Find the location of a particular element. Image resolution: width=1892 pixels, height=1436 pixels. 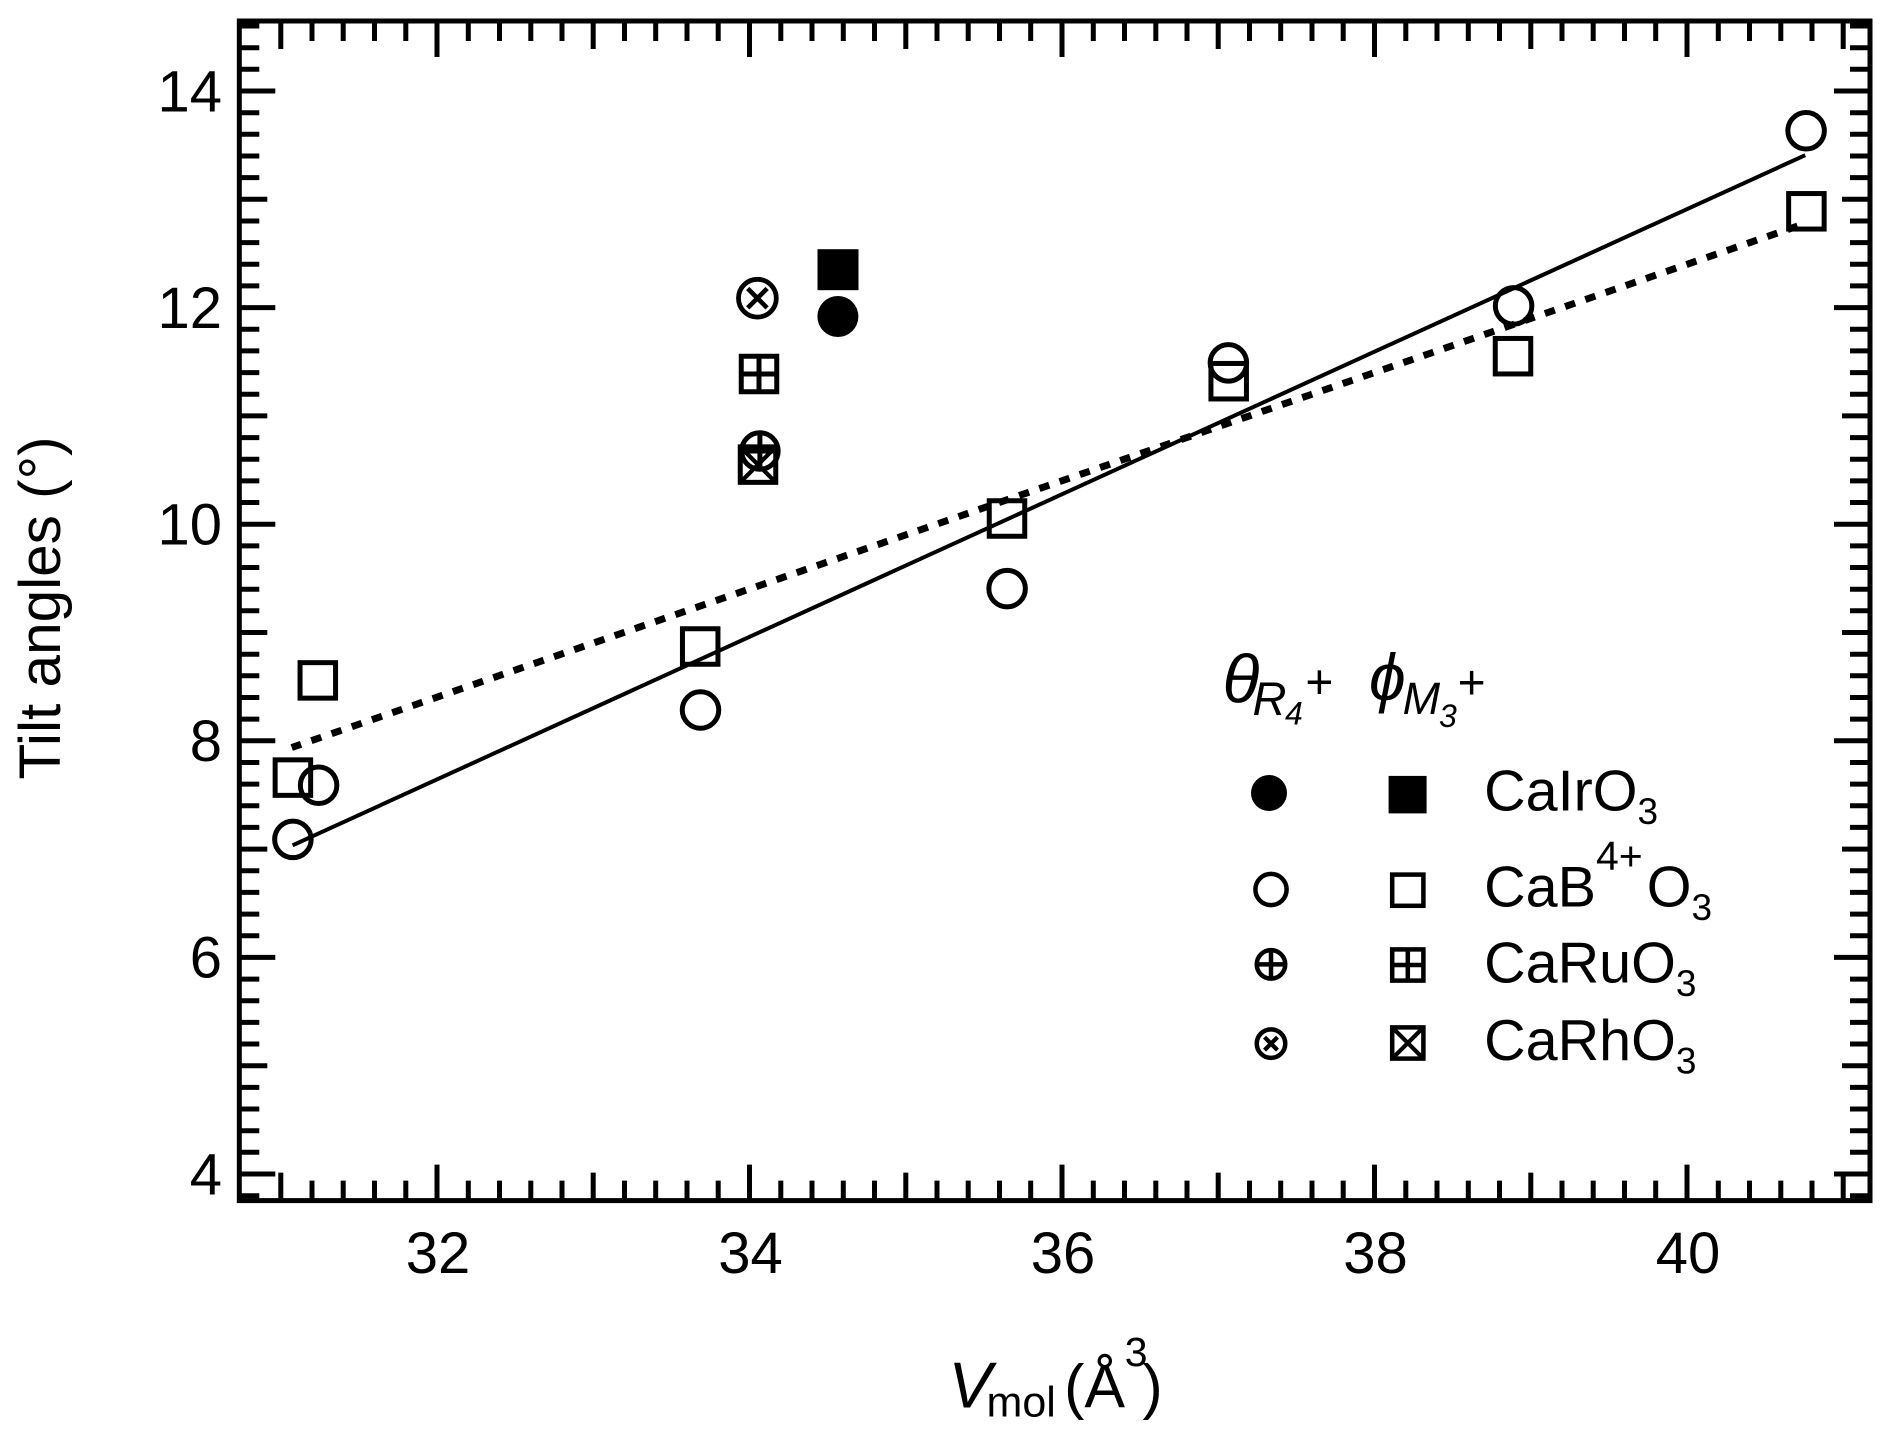

svg-text: CaRuO3 is located at coordinates (1590, 967).